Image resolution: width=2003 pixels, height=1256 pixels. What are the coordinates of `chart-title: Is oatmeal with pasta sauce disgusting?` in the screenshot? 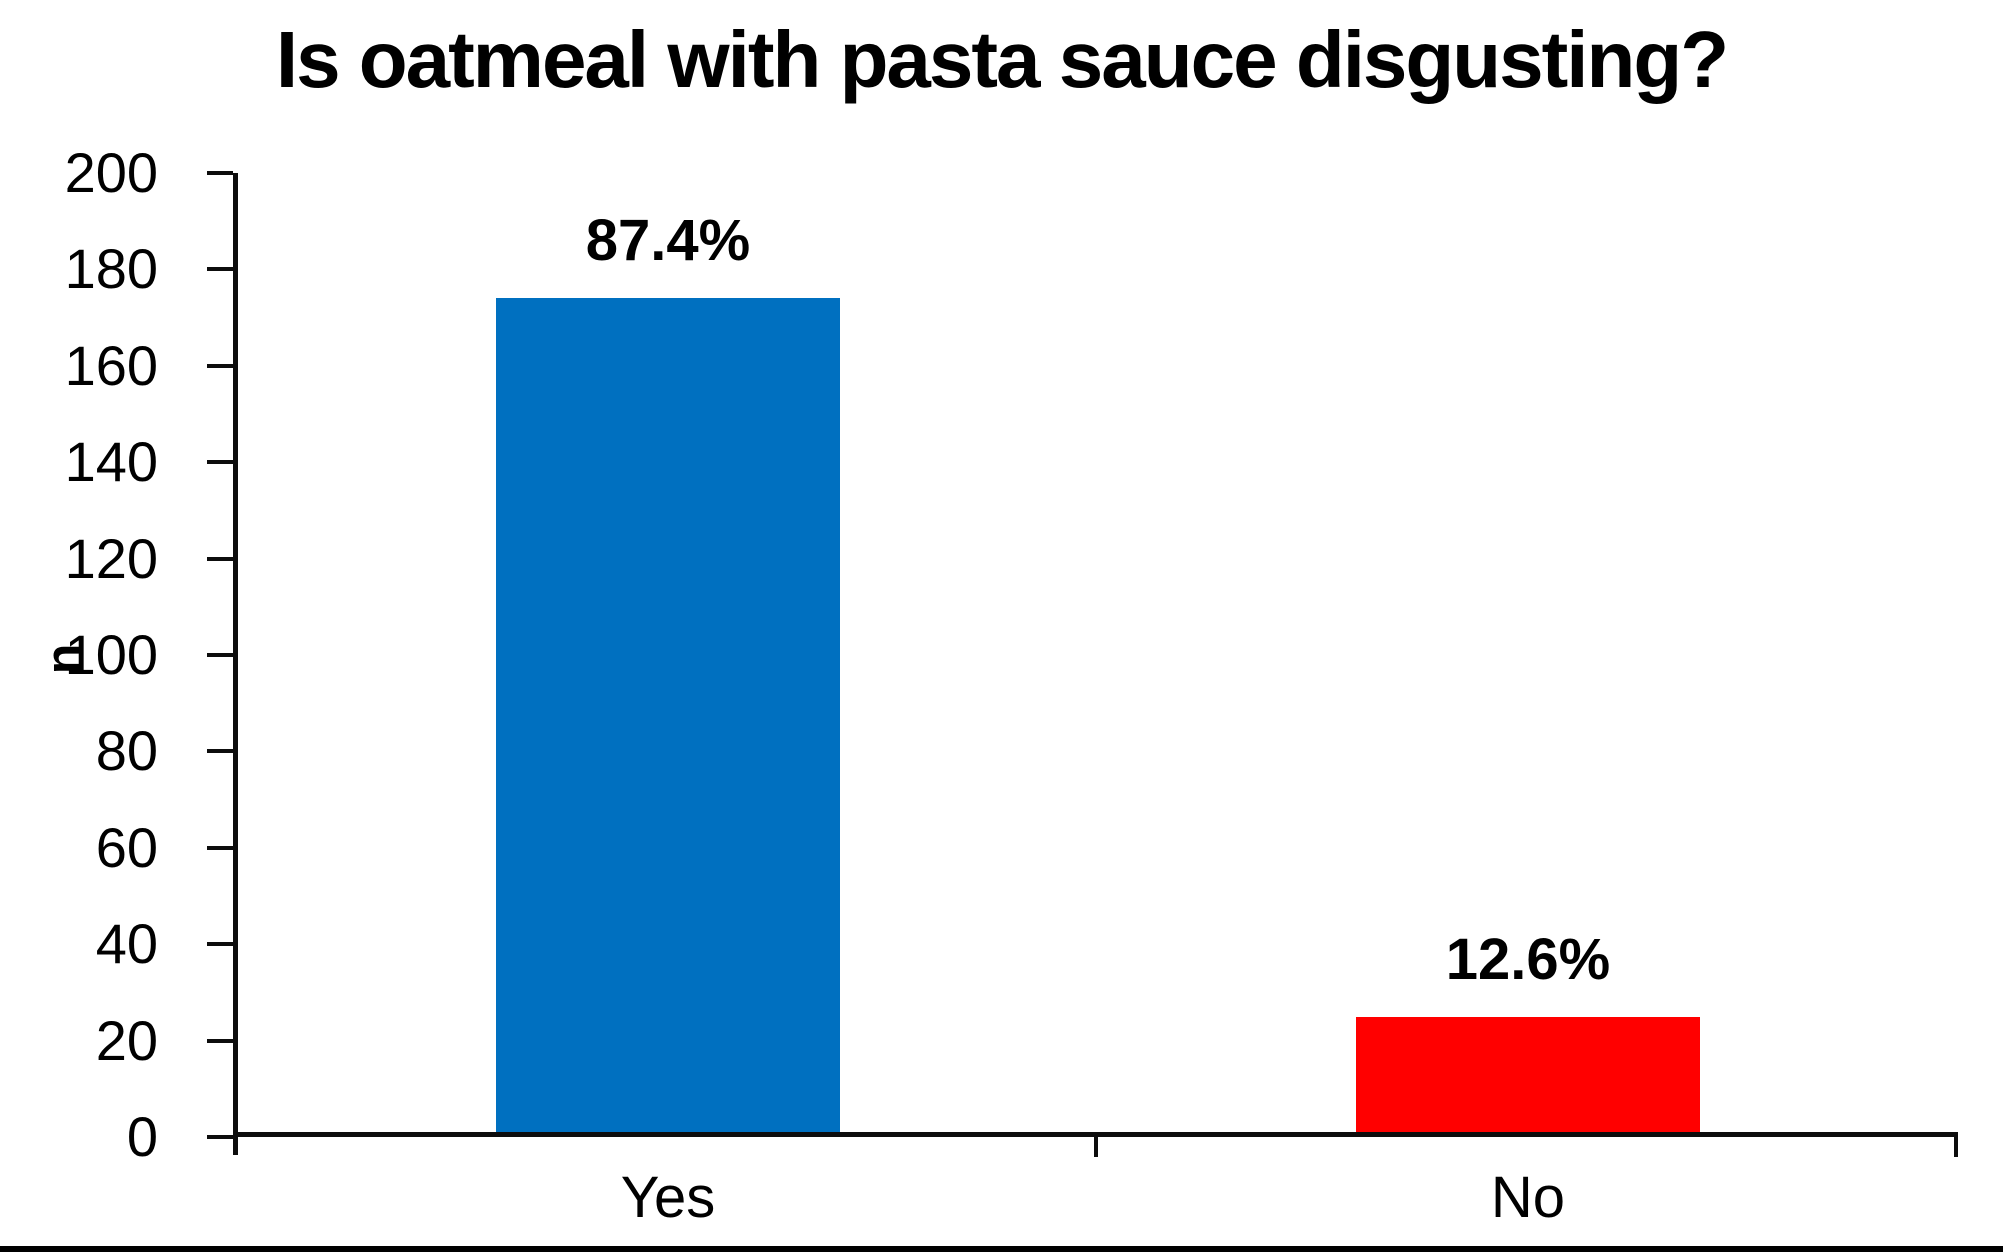 It's located at (1002, 59).